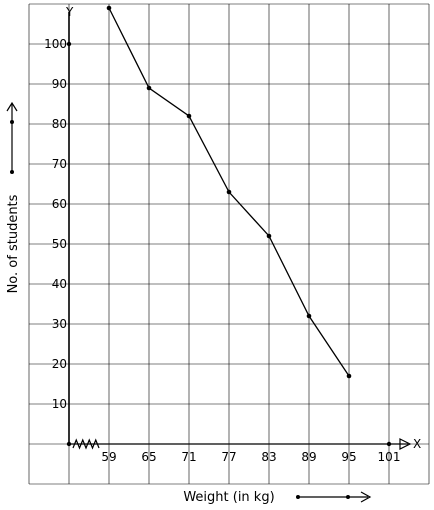 This screenshot has height=510, width=434. I want to click on y-axis-title: No. of students, so click(13, 243).